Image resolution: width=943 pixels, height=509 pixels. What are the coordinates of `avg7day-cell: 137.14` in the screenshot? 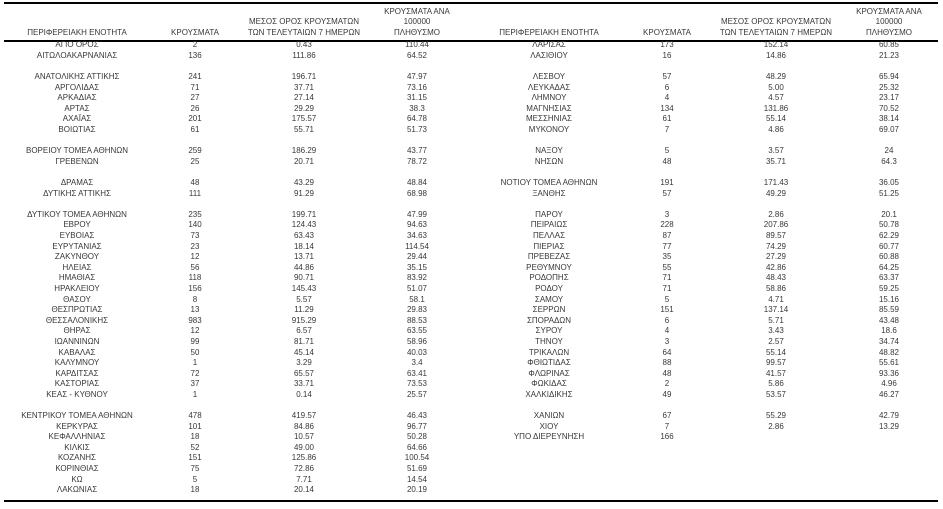 It's located at (776, 310).